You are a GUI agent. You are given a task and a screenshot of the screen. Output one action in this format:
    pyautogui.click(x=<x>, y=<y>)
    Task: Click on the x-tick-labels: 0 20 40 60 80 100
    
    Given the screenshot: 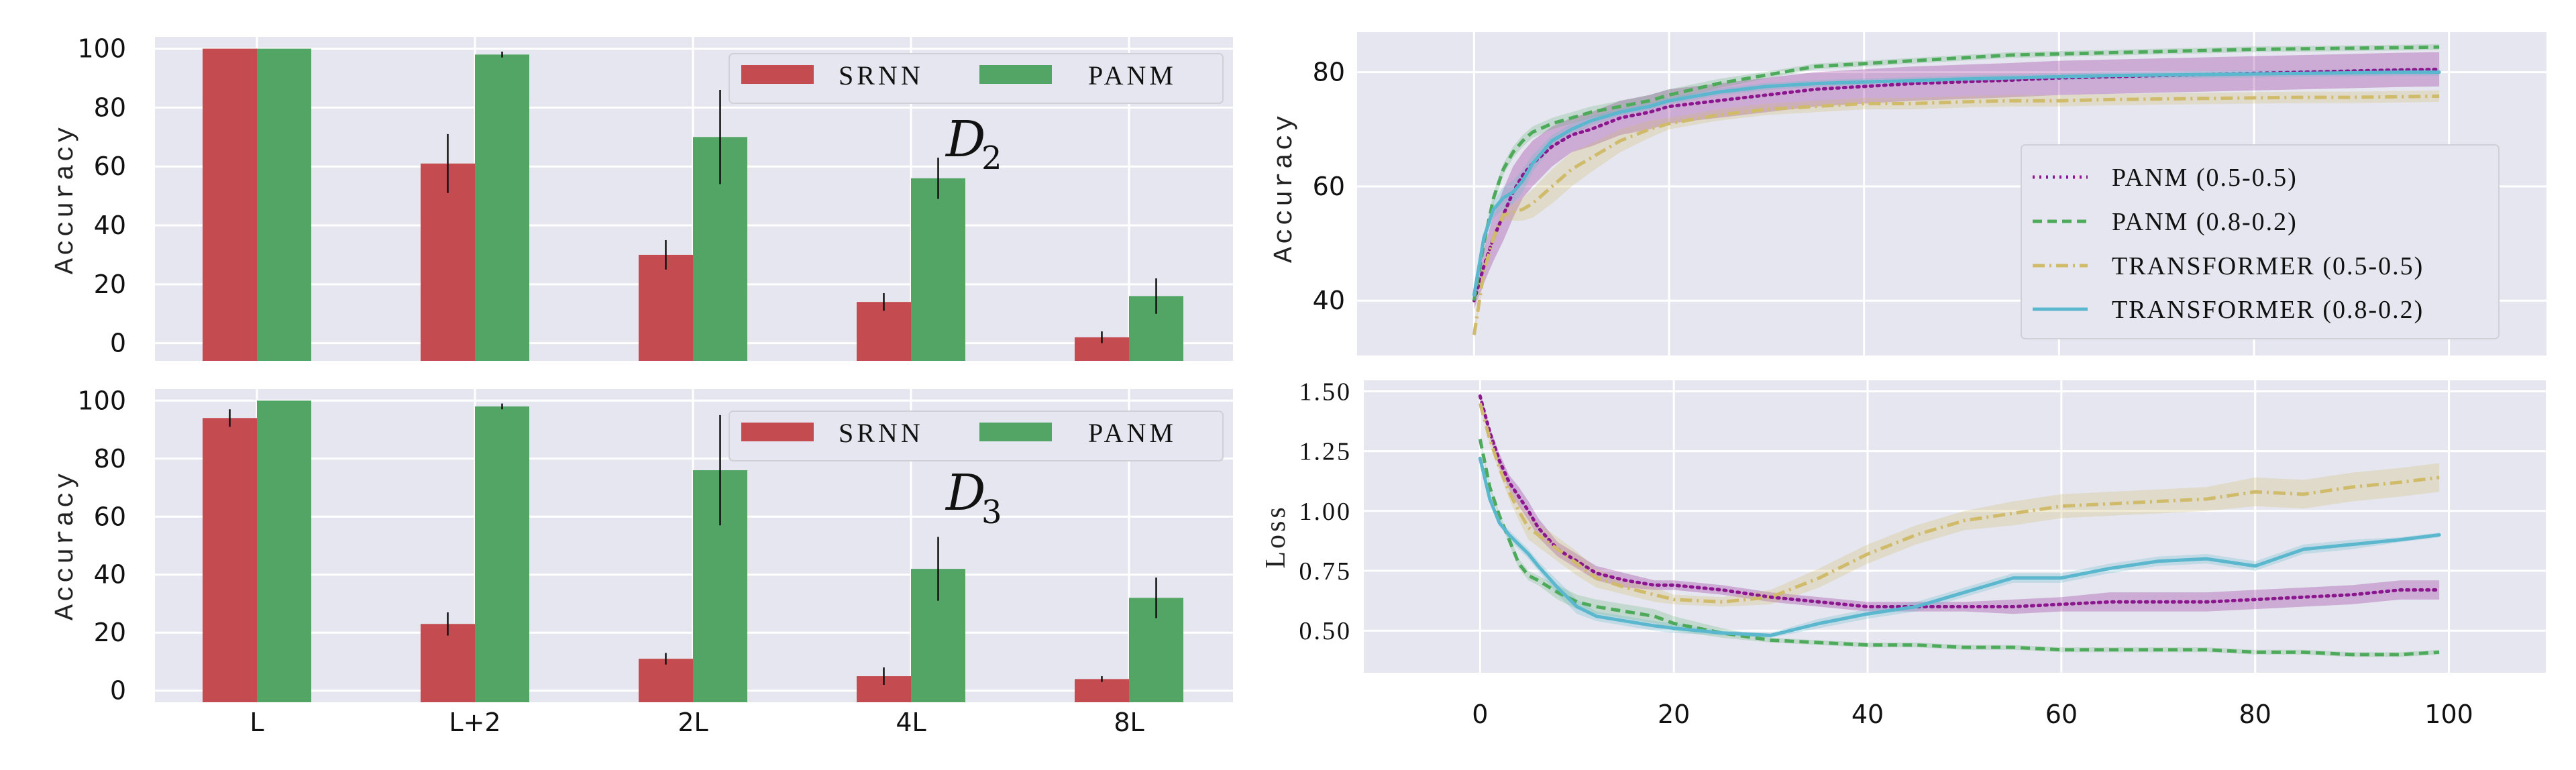 What is the action you would take?
    pyautogui.click(x=1972, y=714)
    